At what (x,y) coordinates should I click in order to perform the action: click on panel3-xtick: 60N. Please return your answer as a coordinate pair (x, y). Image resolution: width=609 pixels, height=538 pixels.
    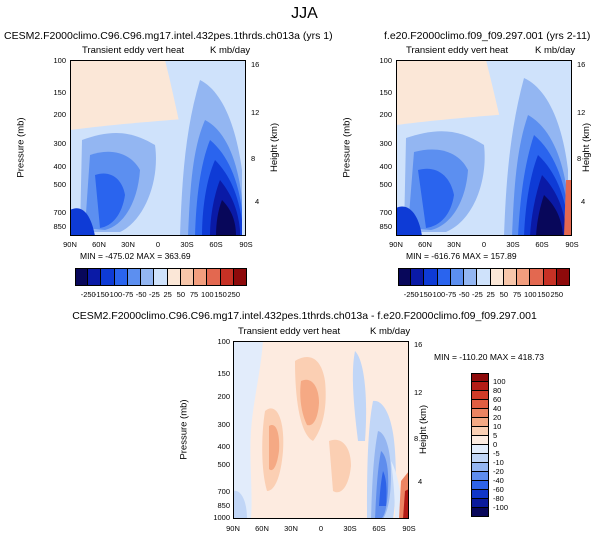
    Looking at the image, I should click on (262, 528).